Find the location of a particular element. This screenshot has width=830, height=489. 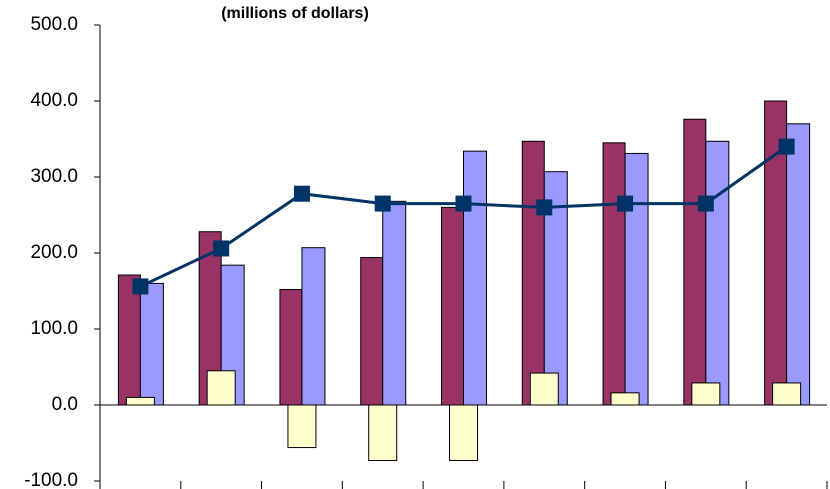

y-tick-label: 0.0 is located at coordinates (65, 404).